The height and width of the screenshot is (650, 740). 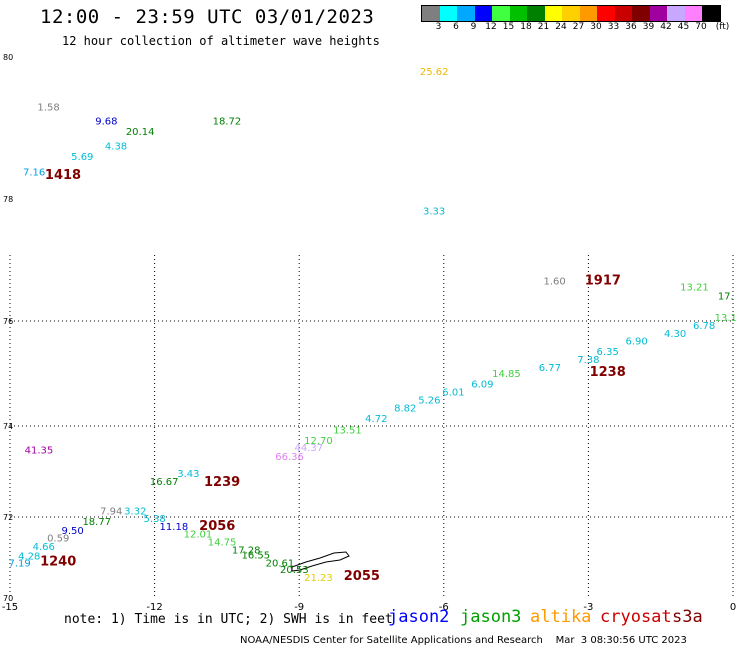 What do you see at coordinates (154, 519) in the screenshot?
I see `wave-height-value: 5.38` at bounding box center [154, 519].